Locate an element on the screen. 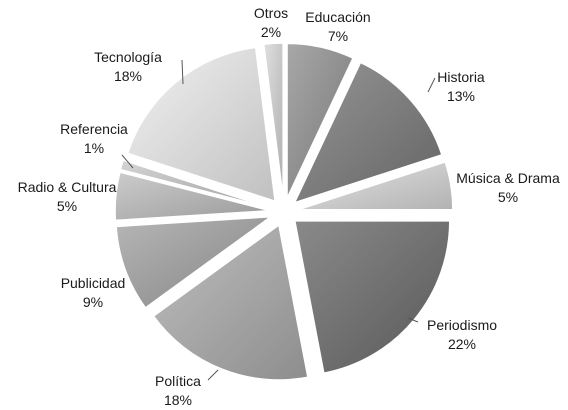  pie-slice-tecnologia is located at coordinates (201, 124).